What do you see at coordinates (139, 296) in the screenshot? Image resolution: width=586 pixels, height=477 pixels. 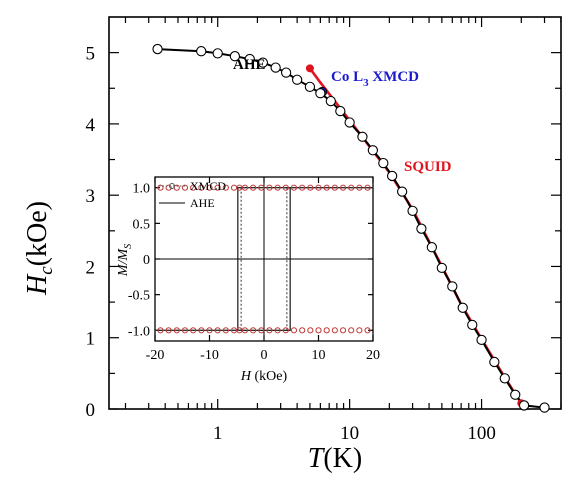 I see `inset-y-tick-label: -0.5` at bounding box center [139, 296].